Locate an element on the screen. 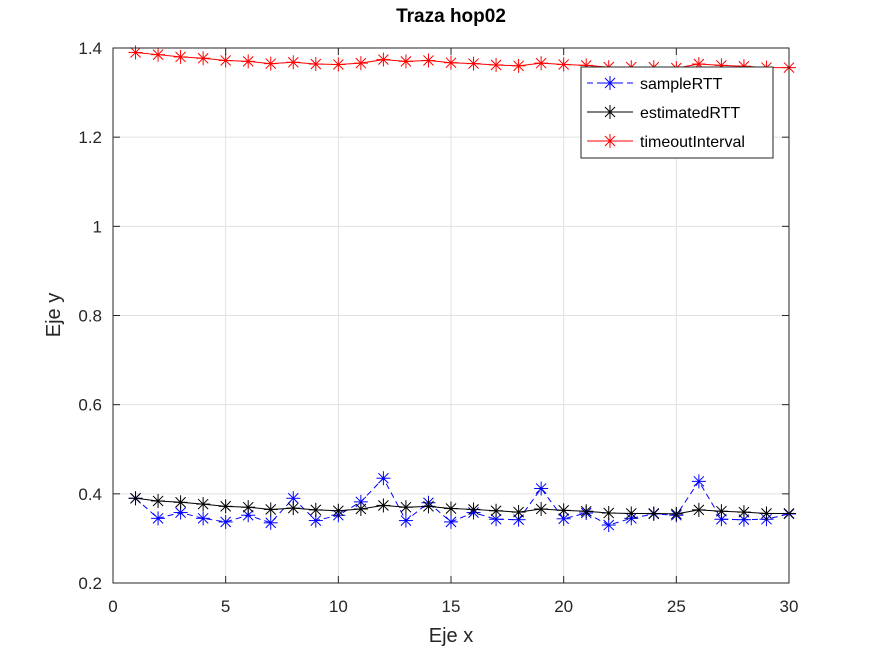 The height and width of the screenshot is (654, 872). x-tick-label: 0 is located at coordinates (112, 606).